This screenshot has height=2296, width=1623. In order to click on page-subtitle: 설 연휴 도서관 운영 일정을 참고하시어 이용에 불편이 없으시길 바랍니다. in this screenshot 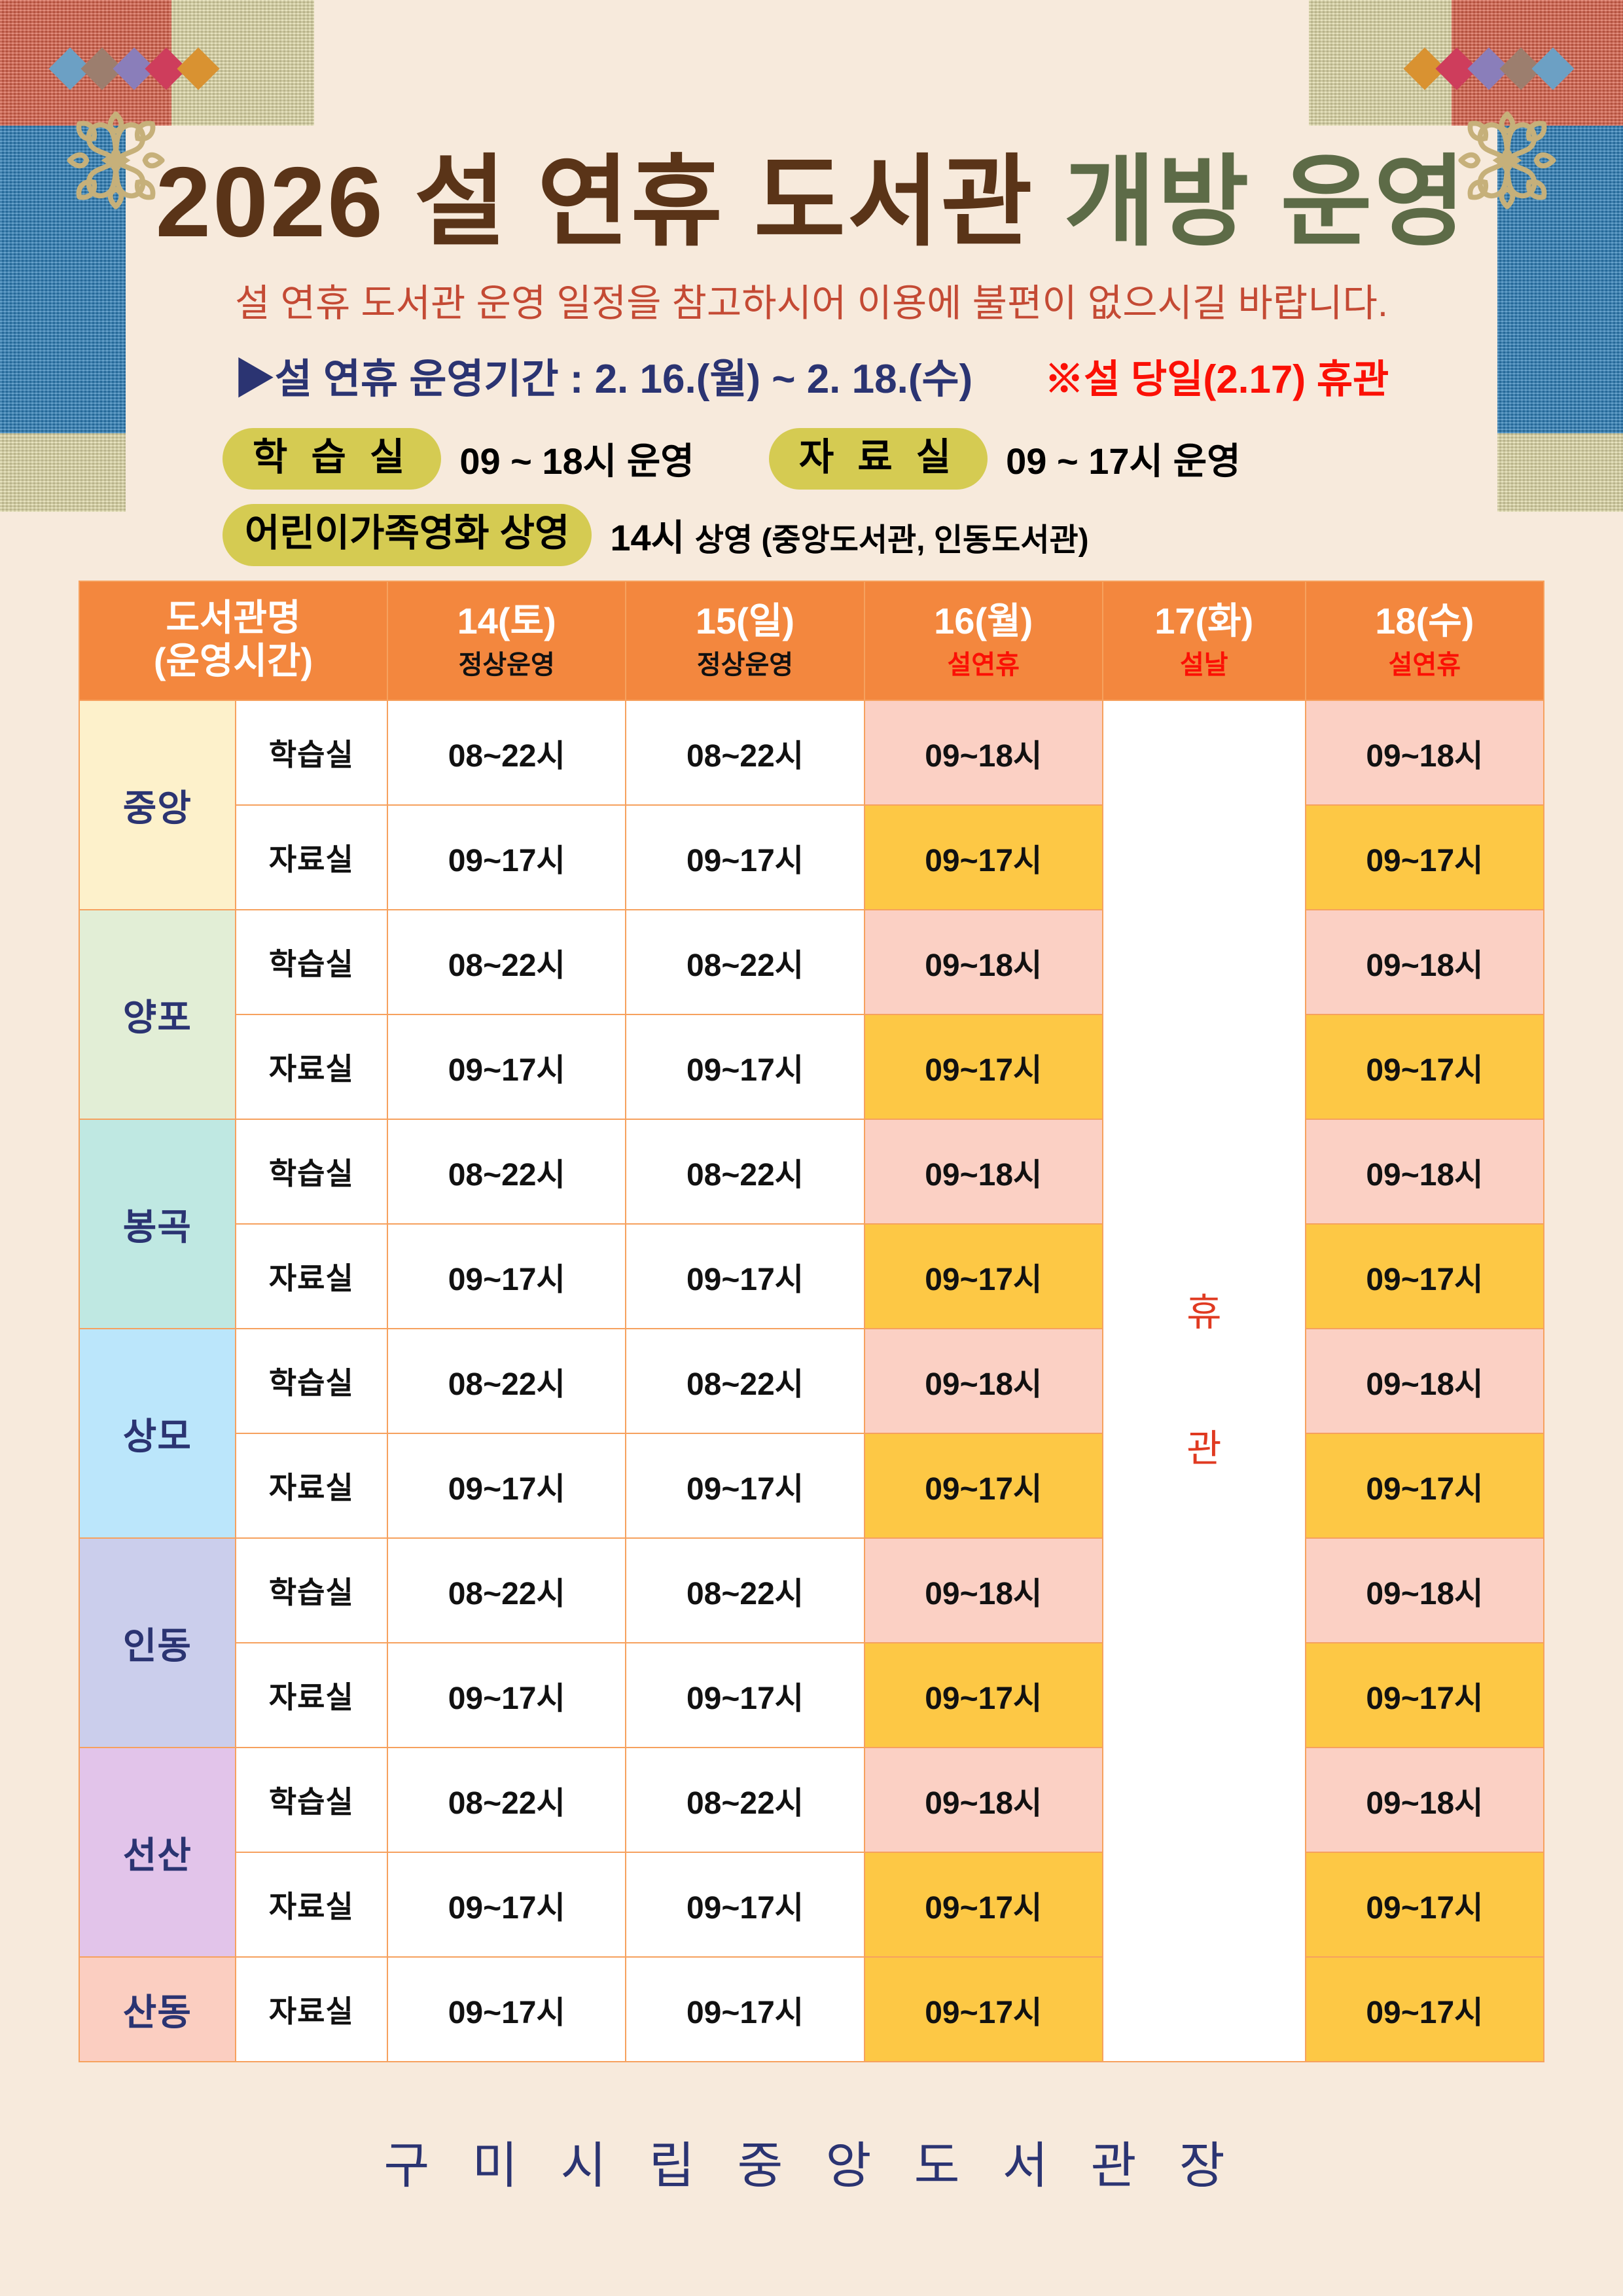, I will do `click(811, 303)`.